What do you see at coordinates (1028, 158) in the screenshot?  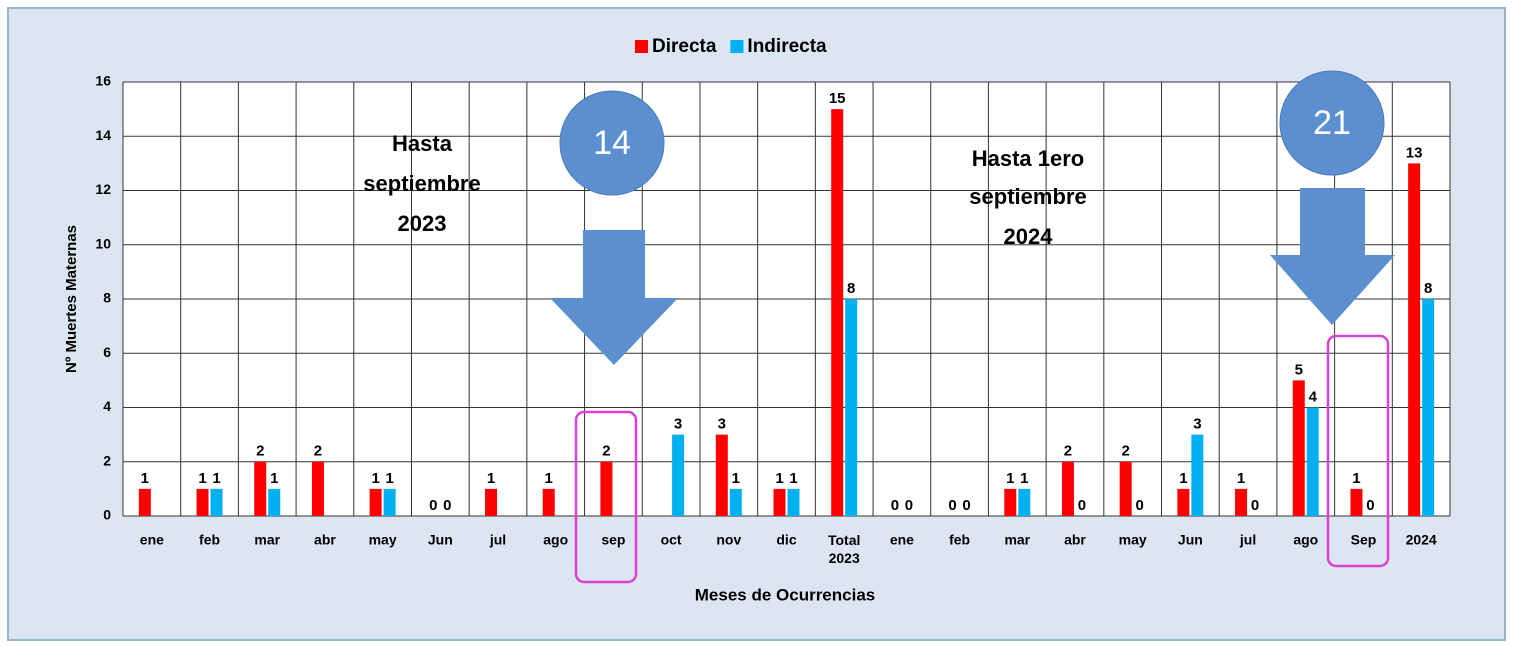 I see `annotation: Hasta 1ero` at bounding box center [1028, 158].